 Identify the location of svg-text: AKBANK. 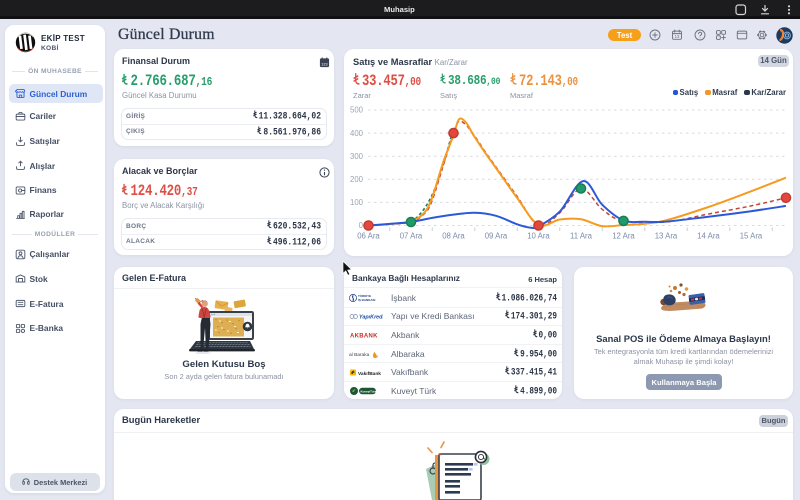
(364, 336).